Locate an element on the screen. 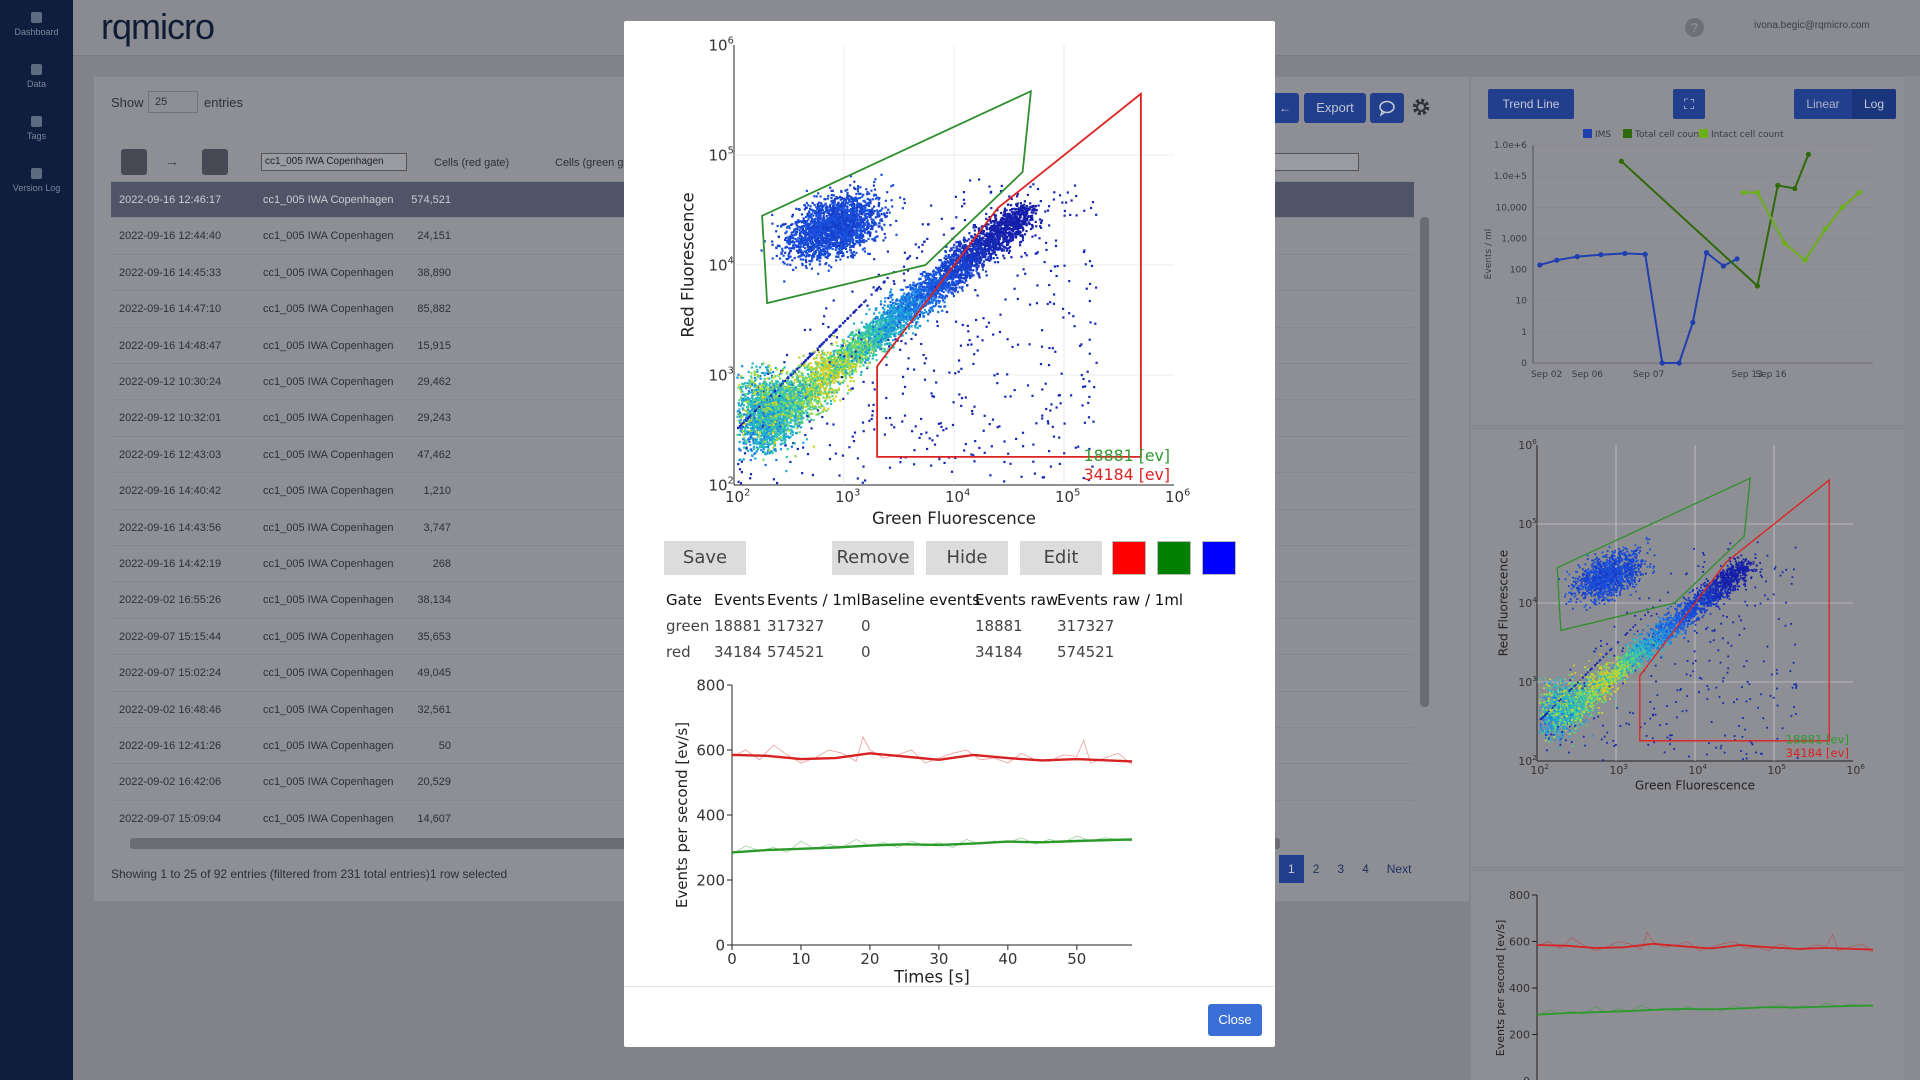 The width and height of the screenshot is (1920, 1080). help-icon: ? is located at coordinates (1694, 27).